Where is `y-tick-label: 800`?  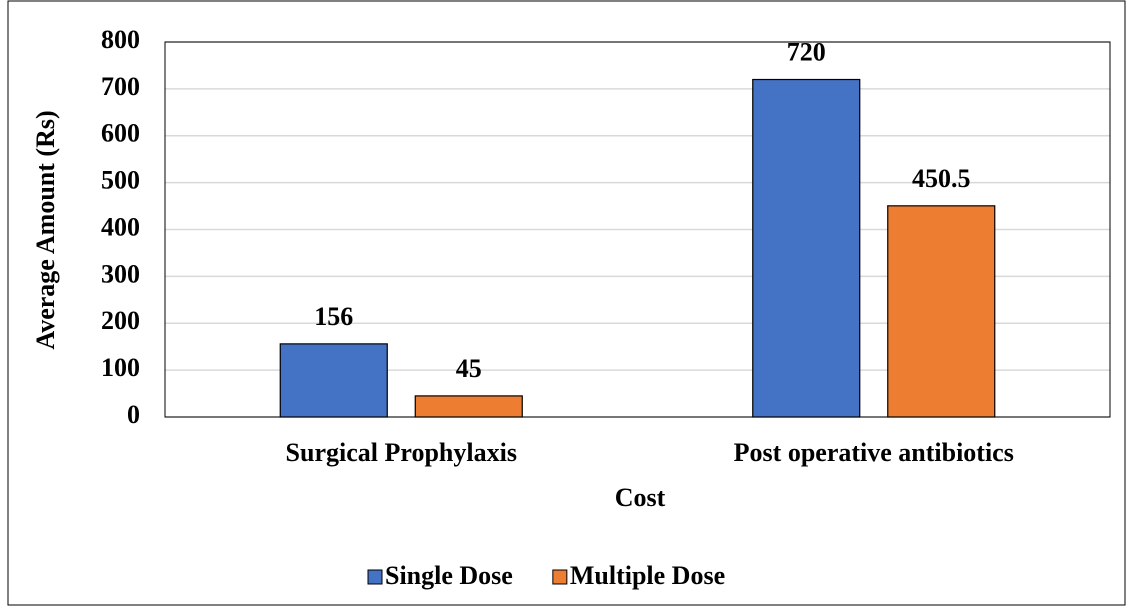
y-tick-label: 800 is located at coordinates (120, 39).